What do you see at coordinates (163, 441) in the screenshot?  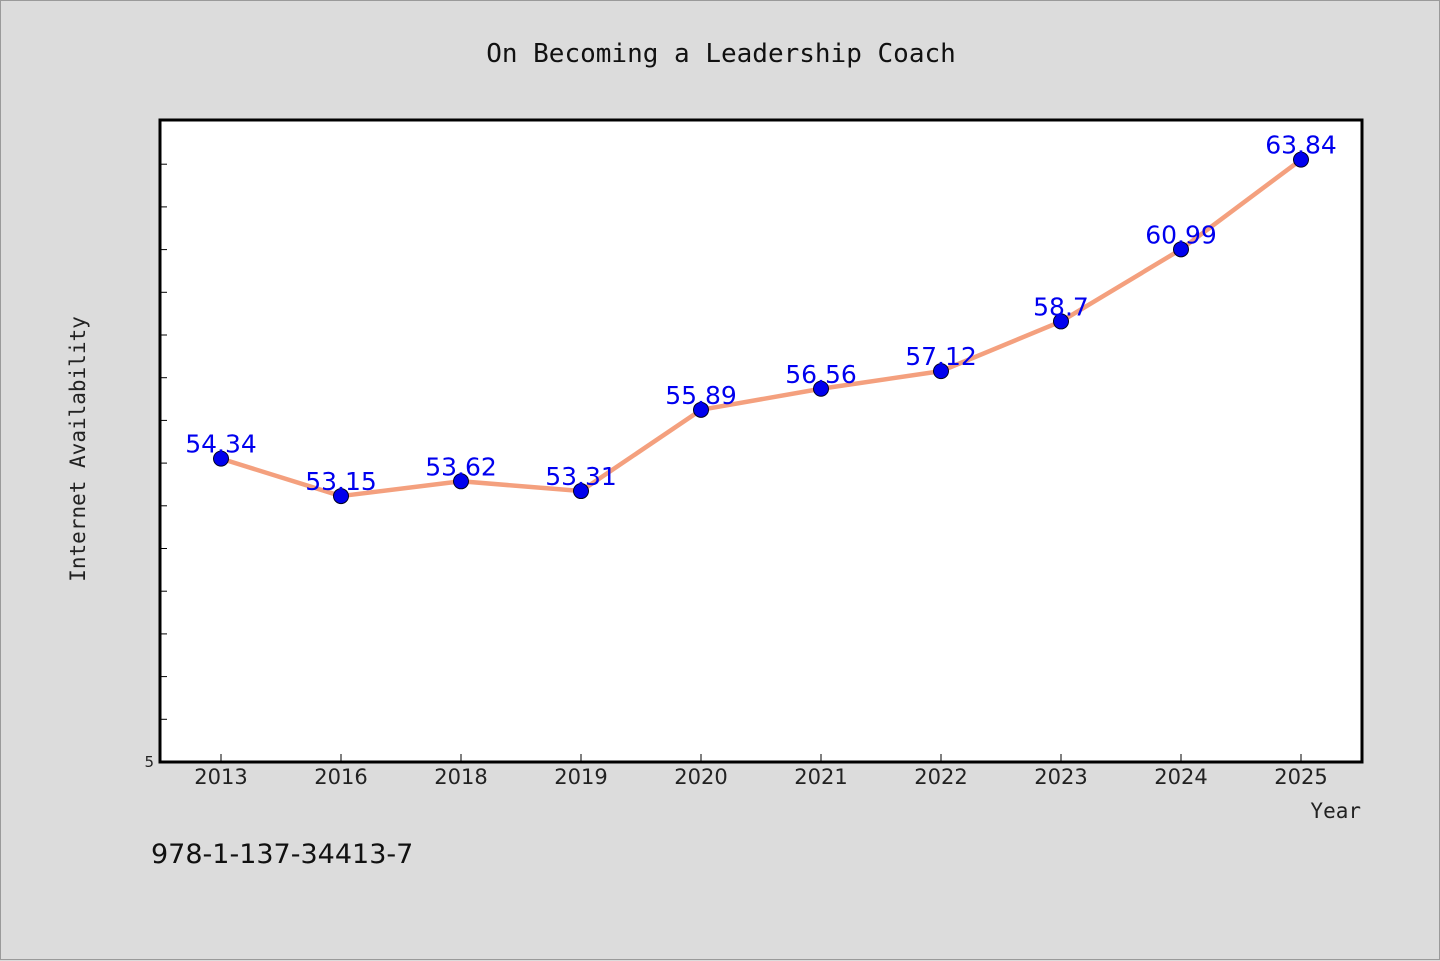 I see `y-axis-ticks` at bounding box center [163, 441].